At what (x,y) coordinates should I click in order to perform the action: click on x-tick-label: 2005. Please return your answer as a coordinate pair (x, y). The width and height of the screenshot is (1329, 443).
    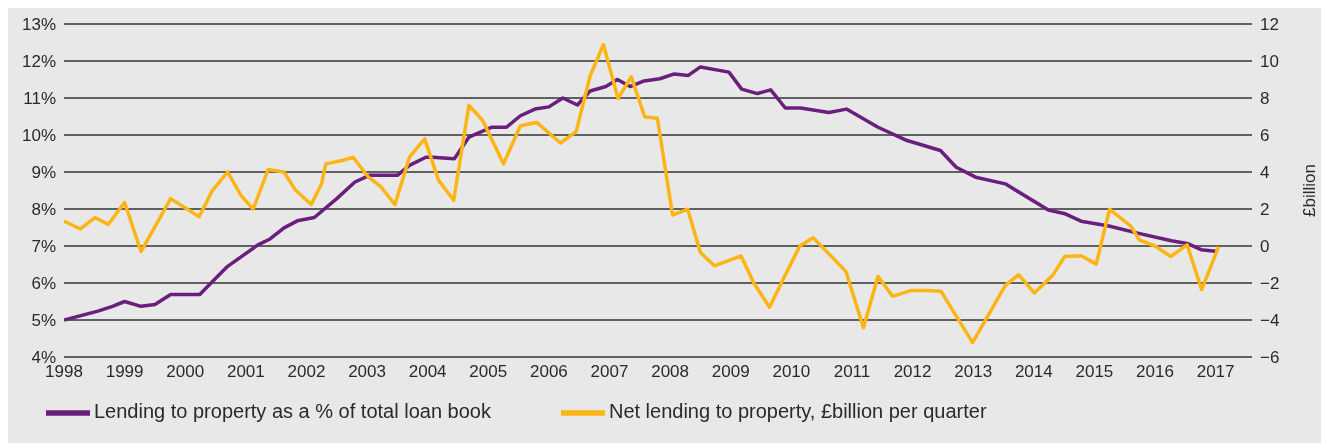
    Looking at the image, I should click on (488, 372).